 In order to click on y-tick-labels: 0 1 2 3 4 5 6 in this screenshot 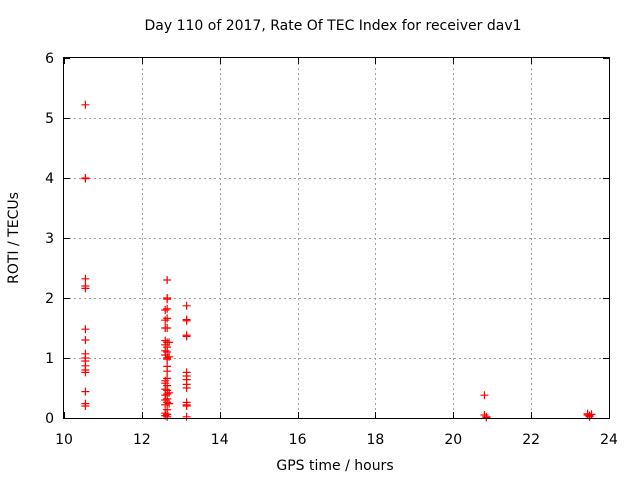, I will do `click(49, 239)`.